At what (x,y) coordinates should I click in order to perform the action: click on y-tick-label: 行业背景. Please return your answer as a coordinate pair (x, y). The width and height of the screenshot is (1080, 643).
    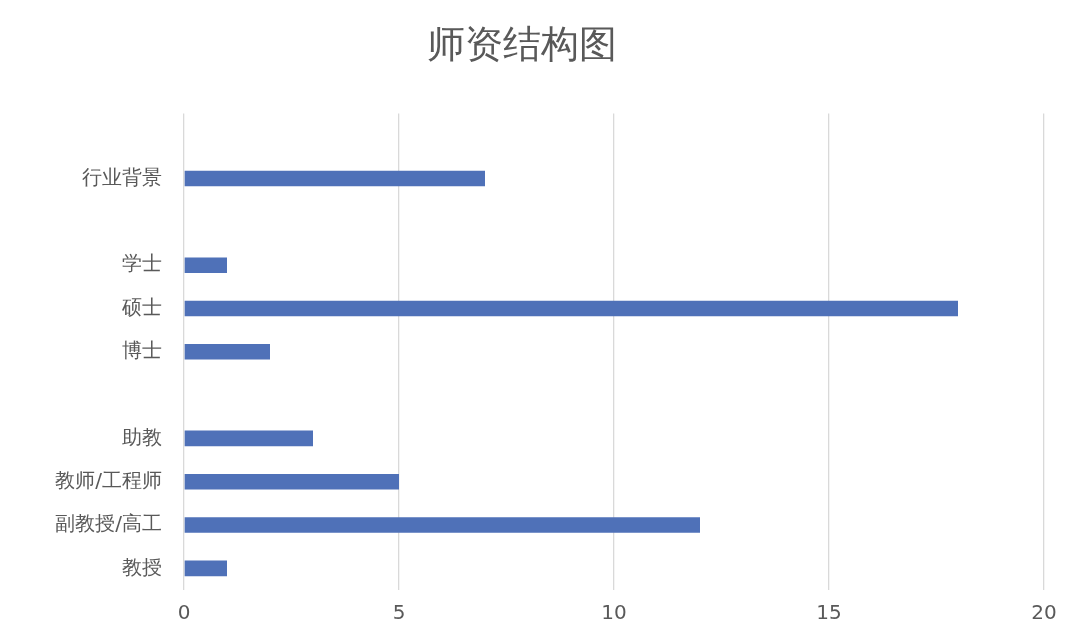
    Looking at the image, I should click on (122, 176).